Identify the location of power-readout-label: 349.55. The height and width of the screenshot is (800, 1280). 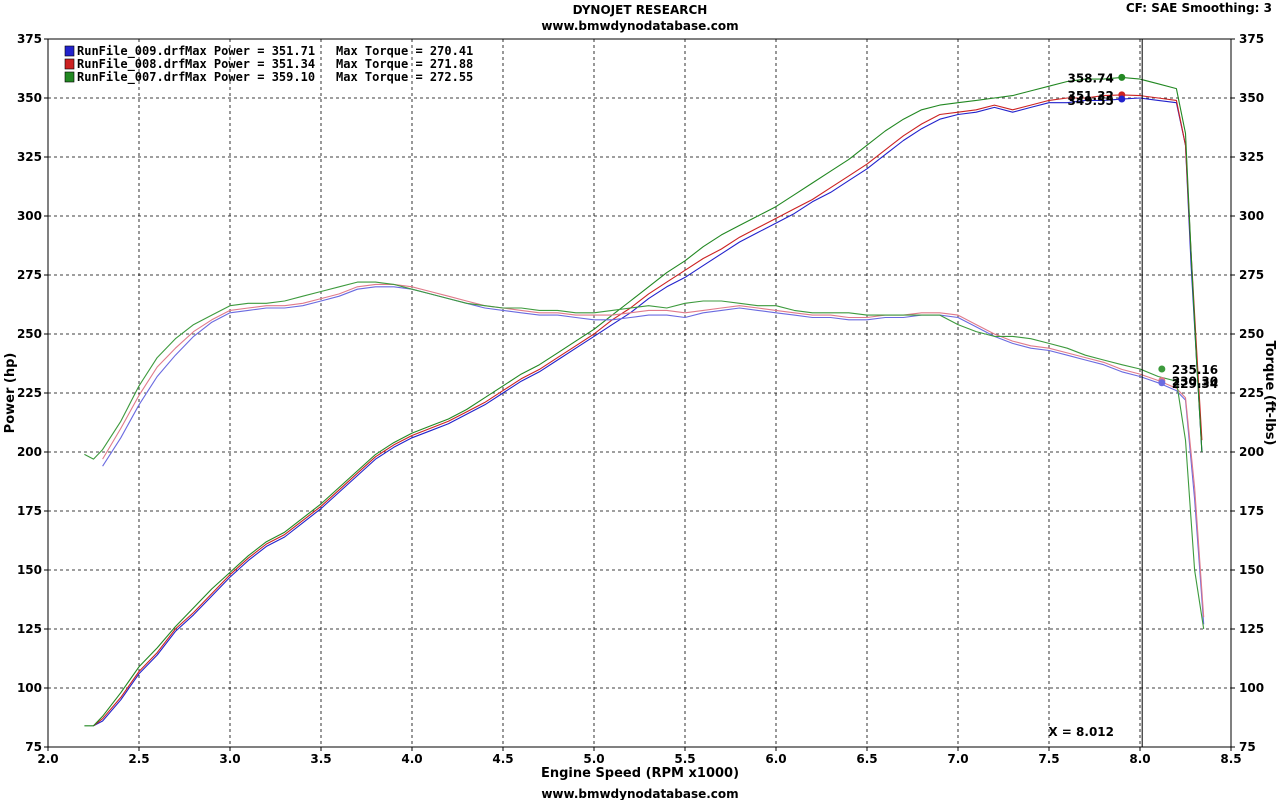
(1090, 101).